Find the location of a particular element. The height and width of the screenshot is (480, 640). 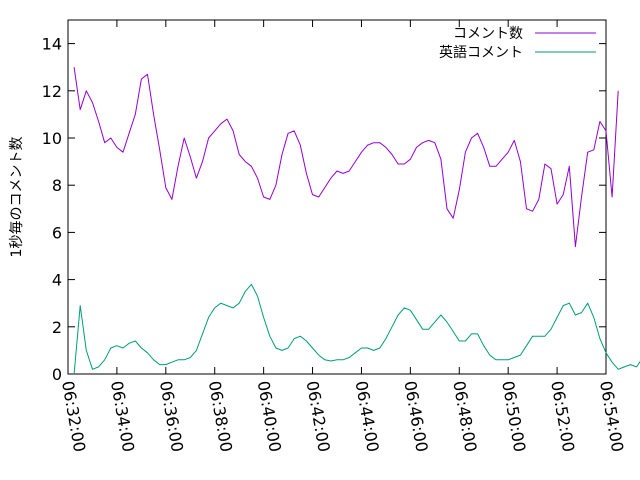

y-tick-label: 12 is located at coordinates (52, 91).